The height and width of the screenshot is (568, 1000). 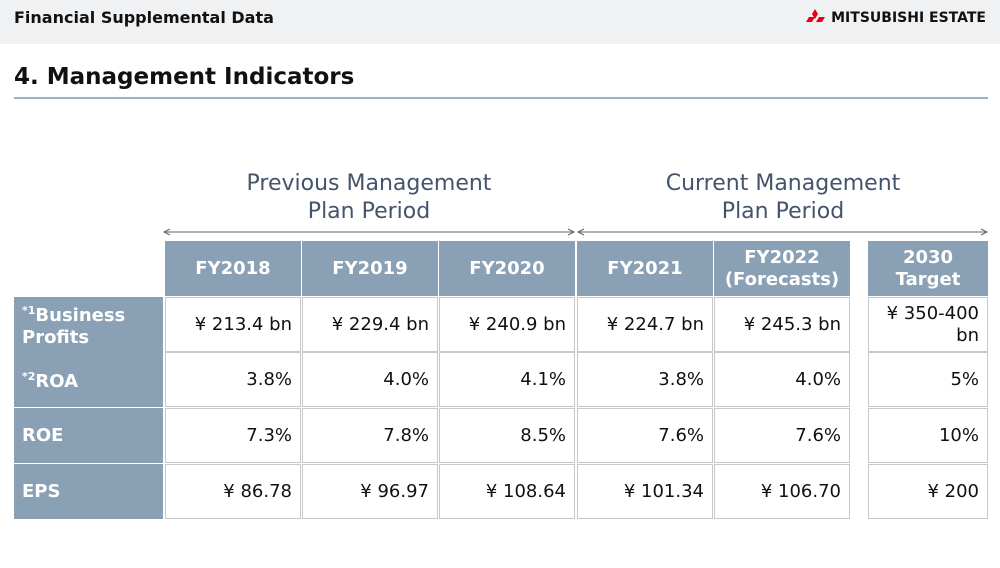 What do you see at coordinates (74, 326) in the screenshot?
I see `row-label: Business Profits` at bounding box center [74, 326].